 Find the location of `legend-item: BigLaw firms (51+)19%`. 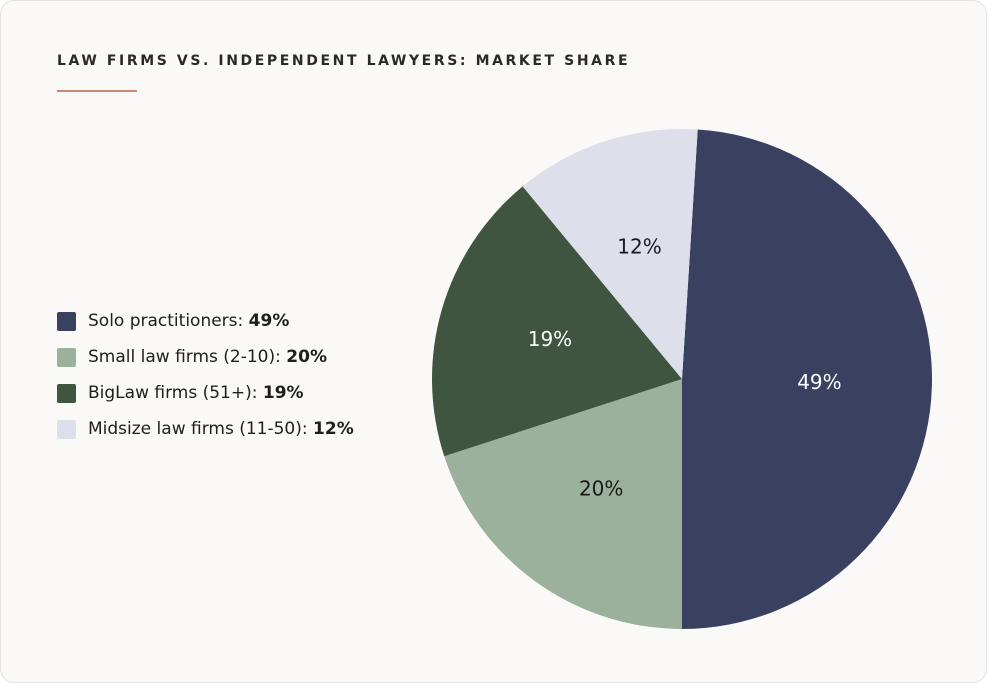

legend-item: BigLaw firms (51+)19% is located at coordinates (205, 393).